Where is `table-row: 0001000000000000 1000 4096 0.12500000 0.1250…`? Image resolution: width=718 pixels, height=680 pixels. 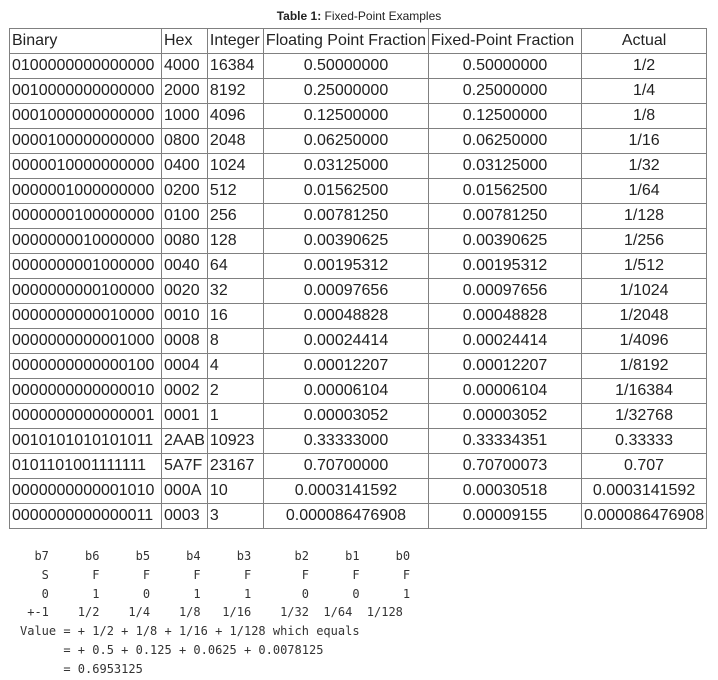 table-row: 0001000000000000 1000 4096 0.12500000 0.1250… is located at coordinates (358, 116).